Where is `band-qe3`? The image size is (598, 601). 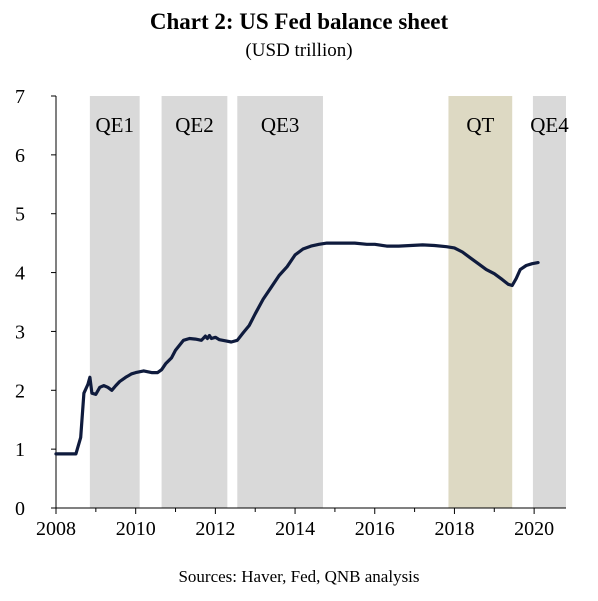
band-qe3 is located at coordinates (280, 302).